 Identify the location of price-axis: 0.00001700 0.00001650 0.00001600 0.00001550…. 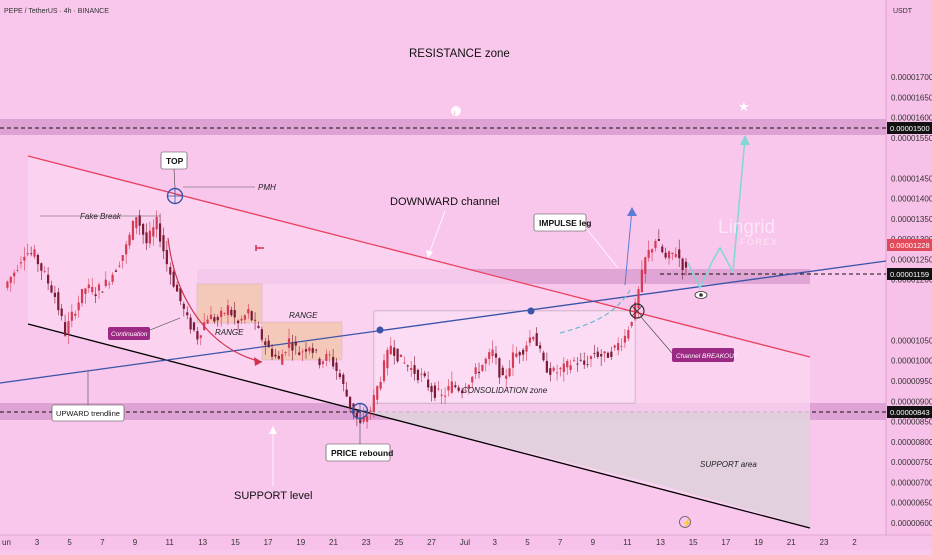
(911, 300).